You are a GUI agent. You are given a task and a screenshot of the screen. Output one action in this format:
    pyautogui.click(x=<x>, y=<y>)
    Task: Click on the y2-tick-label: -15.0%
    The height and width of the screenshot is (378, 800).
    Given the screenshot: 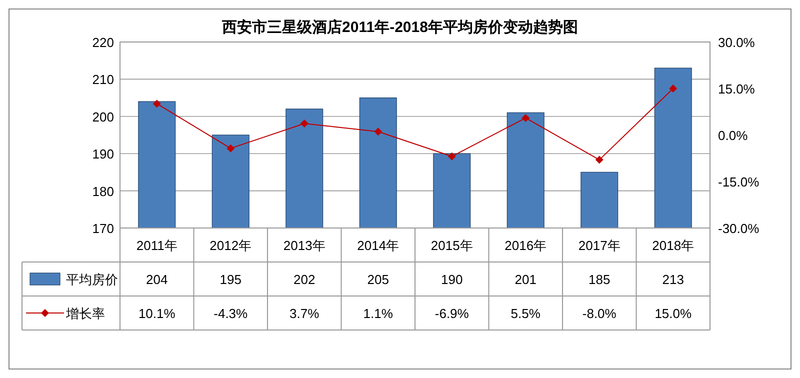 What is the action you would take?
    pyautogui.click(x=739, y=182)
    